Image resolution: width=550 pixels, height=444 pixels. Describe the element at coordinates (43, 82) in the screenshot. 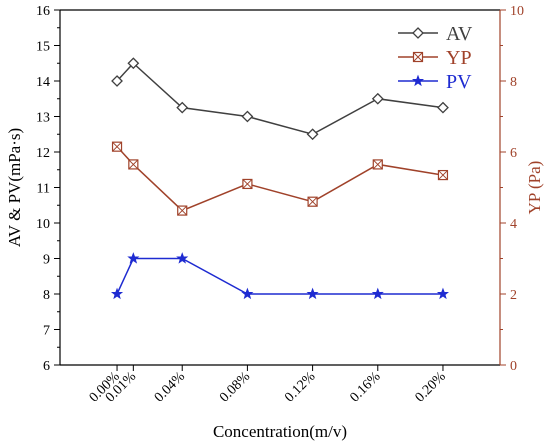

I see `left-tick-label: 14` at that location.